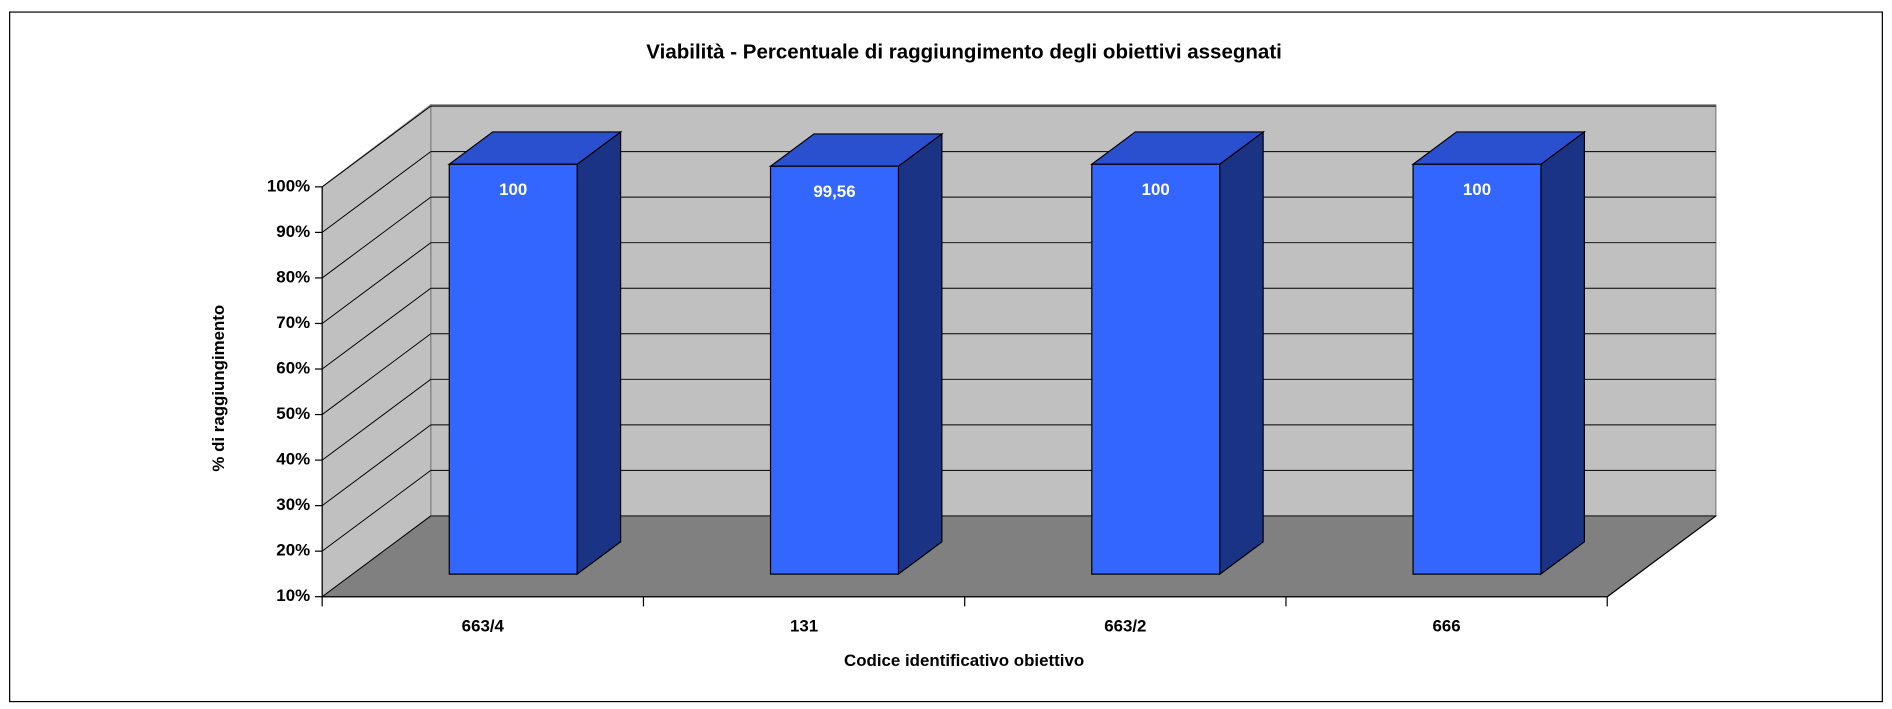 This screenshot has width=1892, height=709. What do you see at coordinates (293, 595) in the screenshot?
I see `y-tick-label: 10%` at bounding box center [293, 595].